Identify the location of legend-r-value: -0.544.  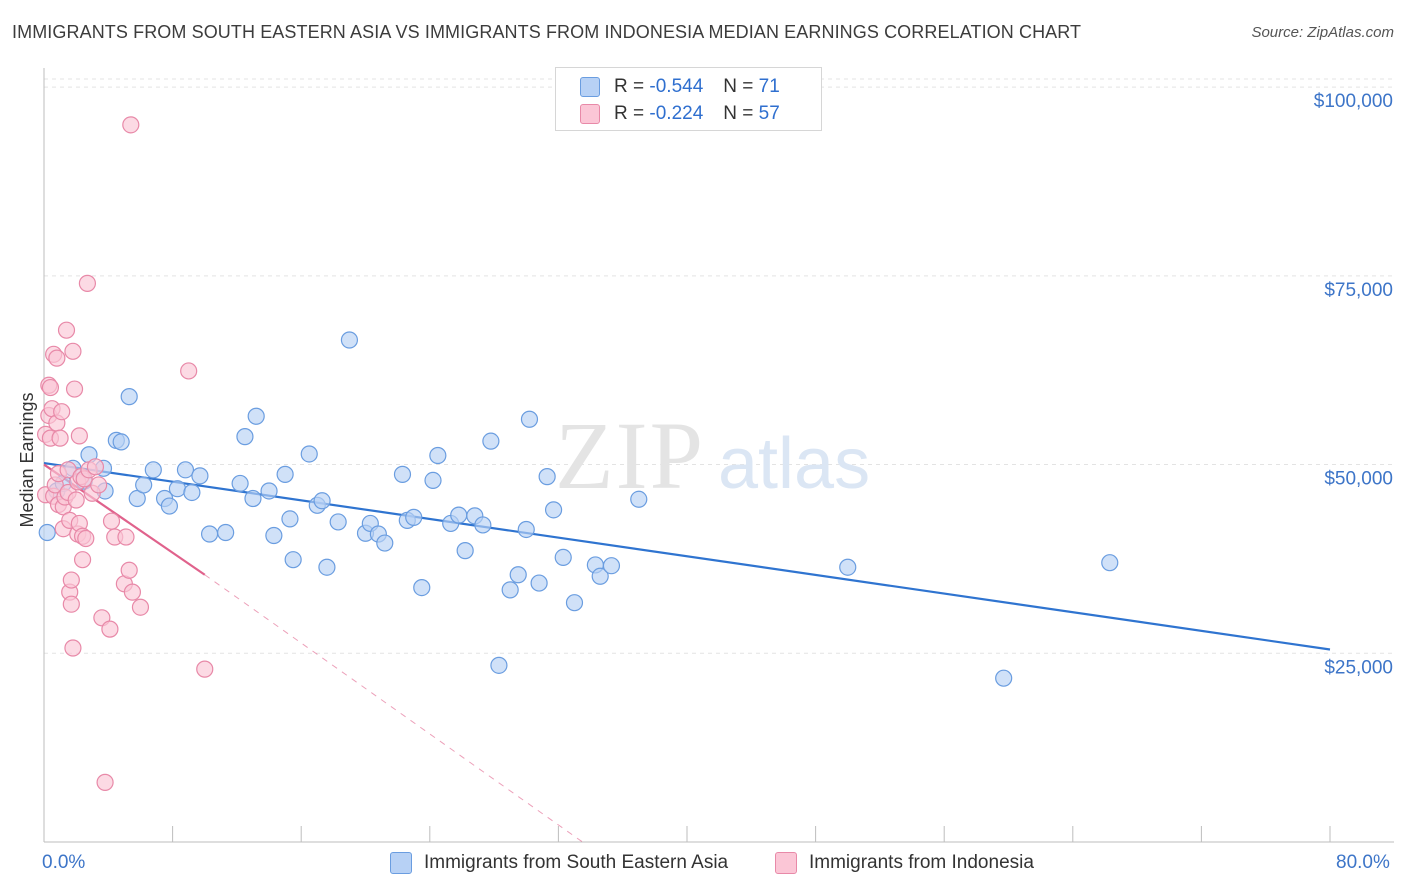
(676, 86).